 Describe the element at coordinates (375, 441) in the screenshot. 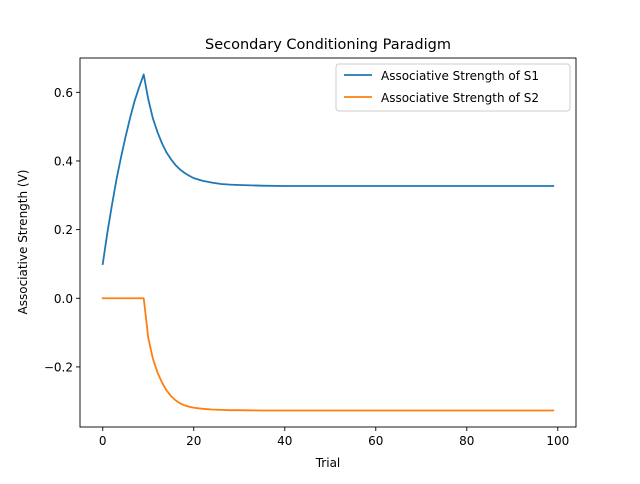

I see `x-tick-label: 60` at that location.